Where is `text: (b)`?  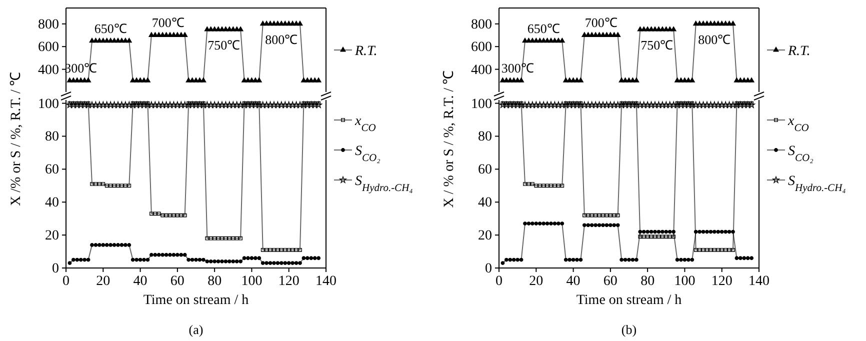
text: (b) is located at coordinates (629, 329).